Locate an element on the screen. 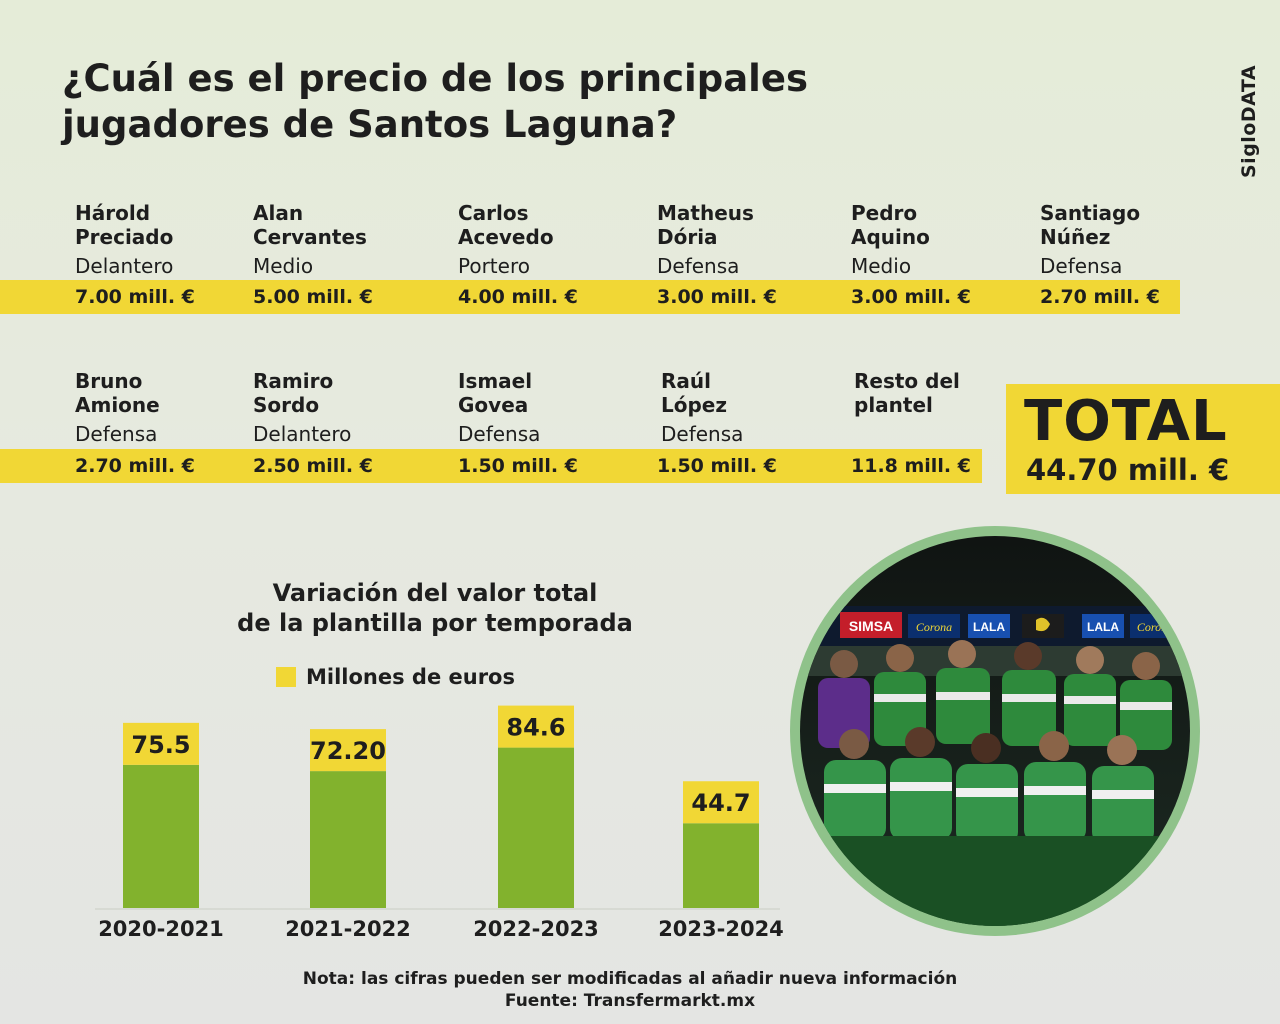  footer-source: Fuente: Transfermarkt.mx is located at coordinates (630, 1001).